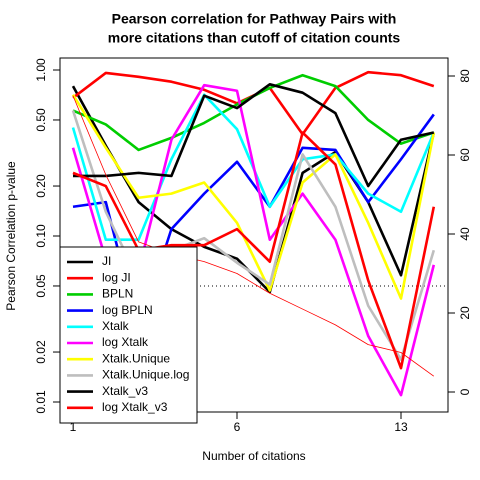 The height and width of the screenshot is (480, 480). What do you see at coordinates (465, 313) in the screenshot?
I see `y2-tick-label: 20` at bounding box center [465, 313].